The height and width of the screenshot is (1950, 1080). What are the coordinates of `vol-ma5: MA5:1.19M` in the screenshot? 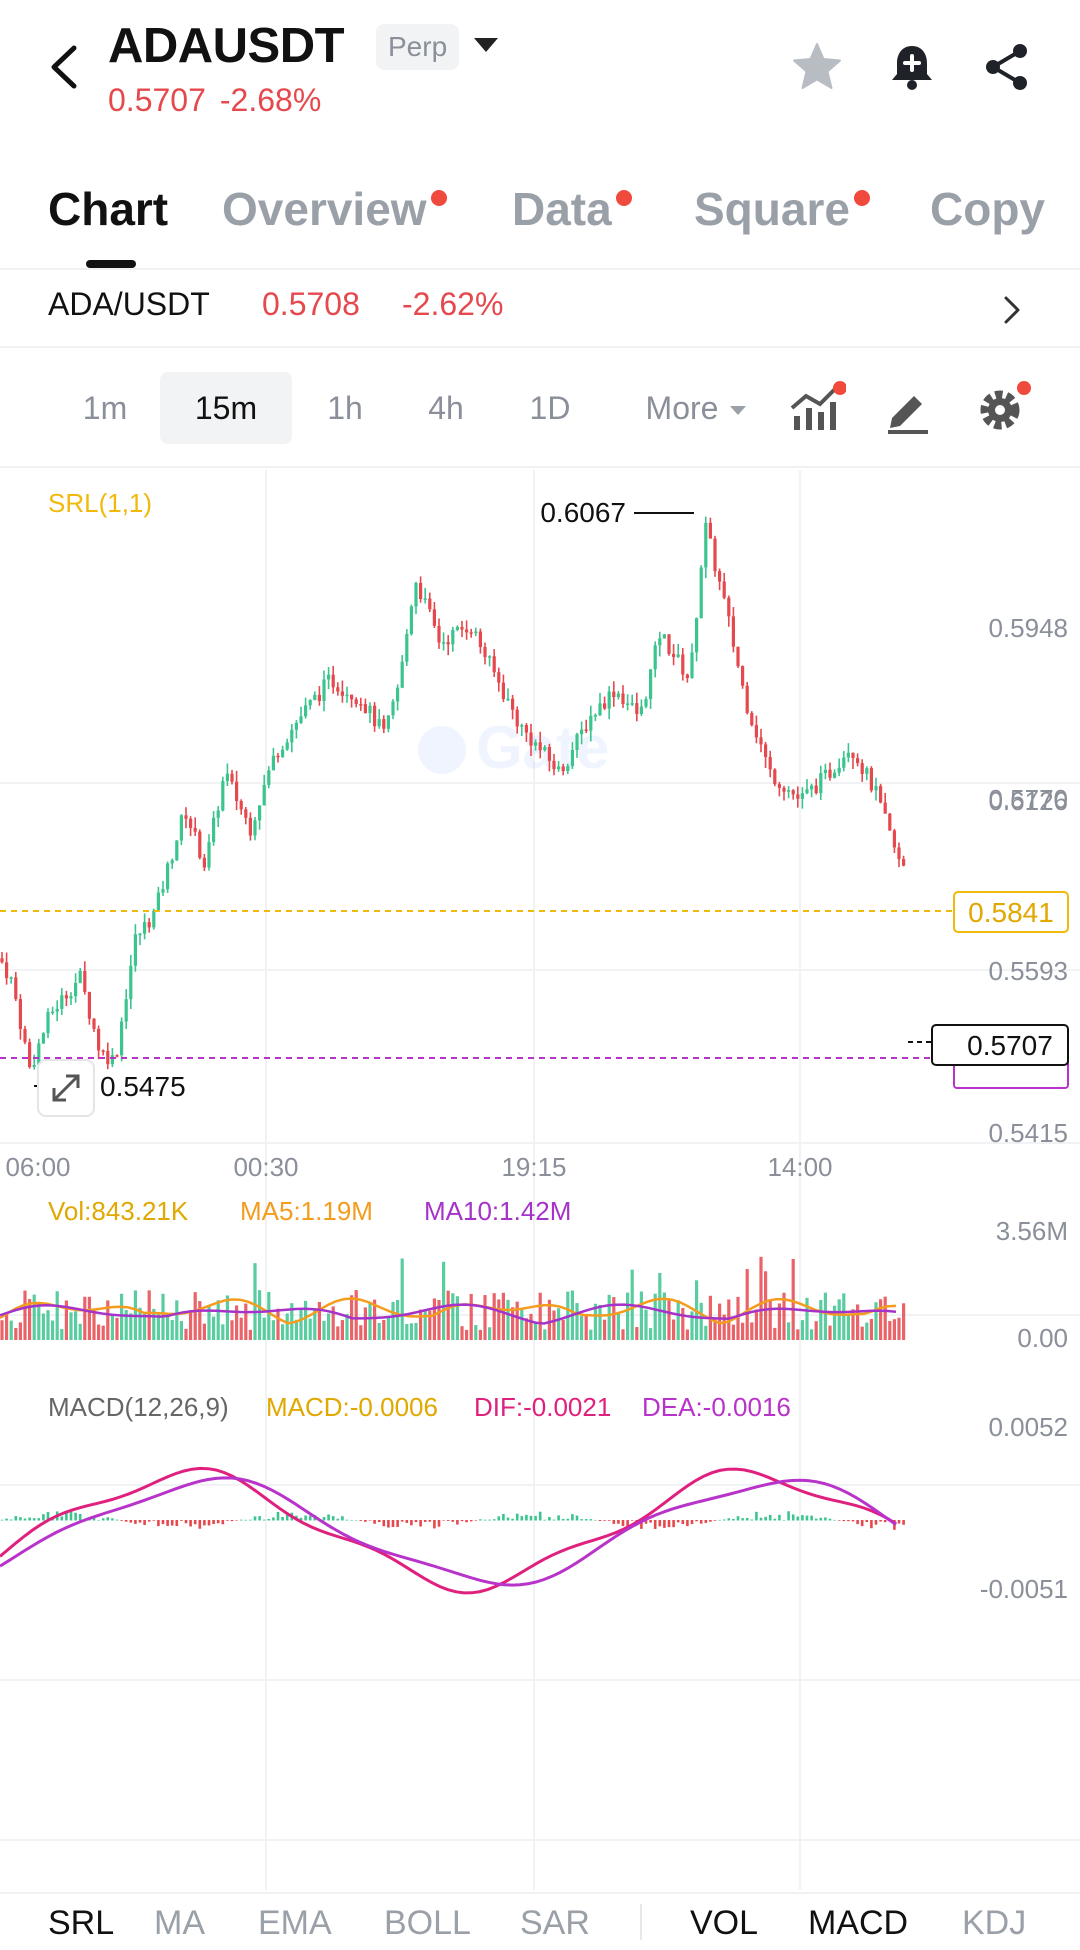 It's located at (306, 1211).